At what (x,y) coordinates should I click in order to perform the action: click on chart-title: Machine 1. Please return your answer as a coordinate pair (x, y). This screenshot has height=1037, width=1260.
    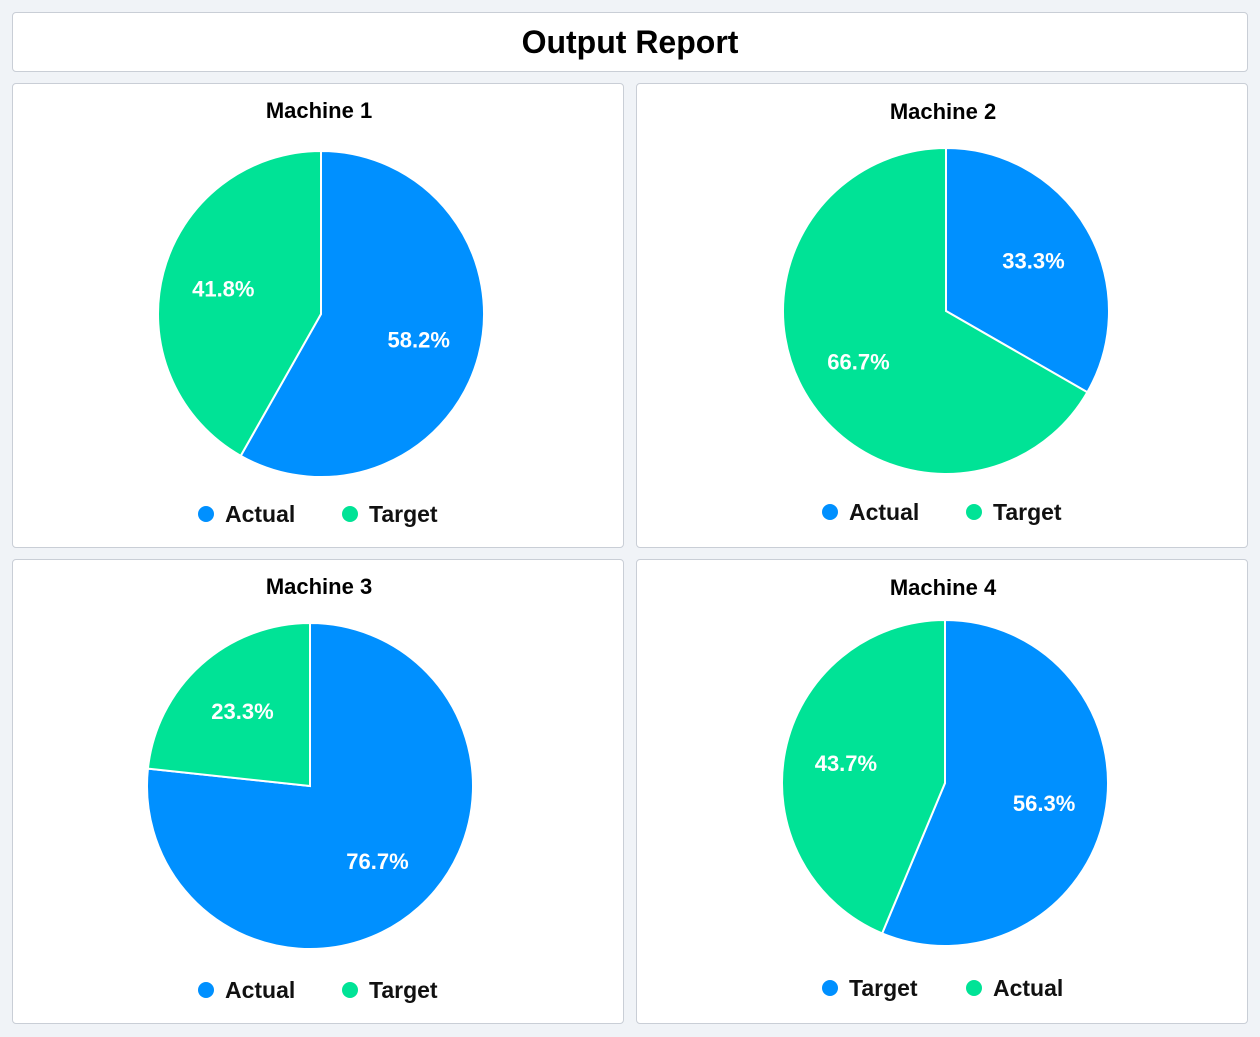
    Looking at the image, I should click on (319, 110).